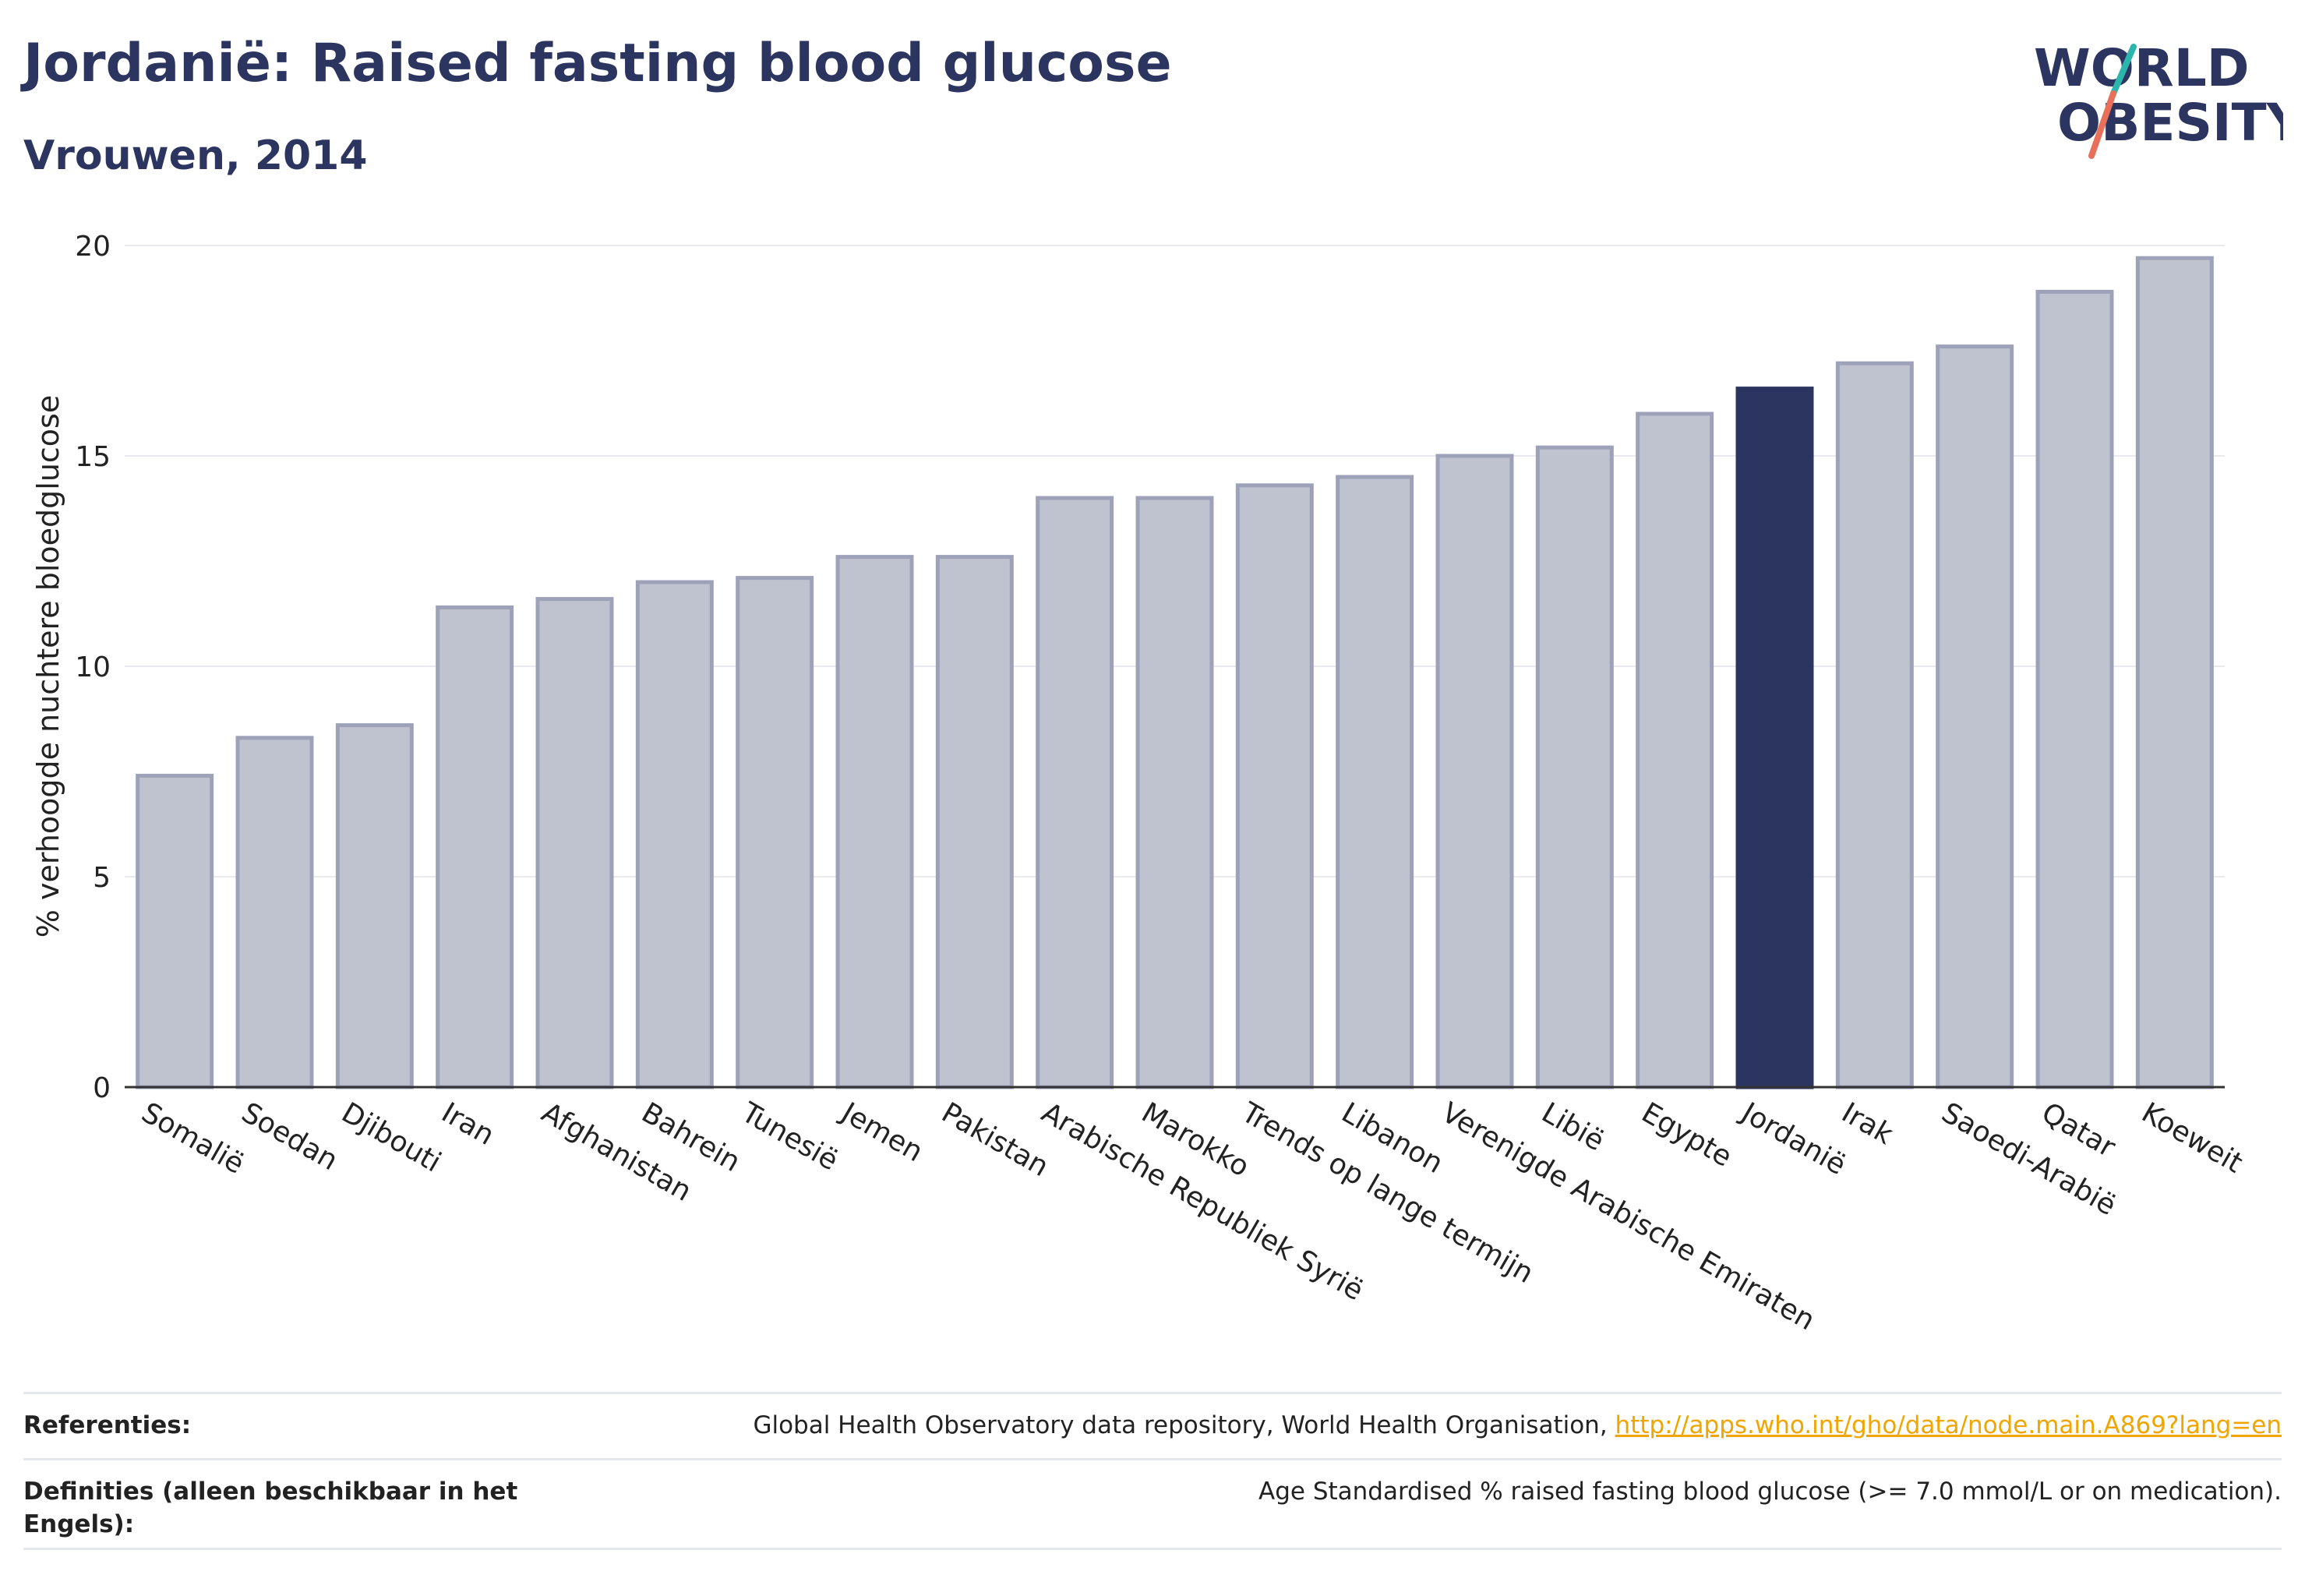 This screenshot has height=1596, width=2305. Describe the element at coordinates (289, 1136) in the screenshot. I see `x-tick-label: Soedan` at that location.